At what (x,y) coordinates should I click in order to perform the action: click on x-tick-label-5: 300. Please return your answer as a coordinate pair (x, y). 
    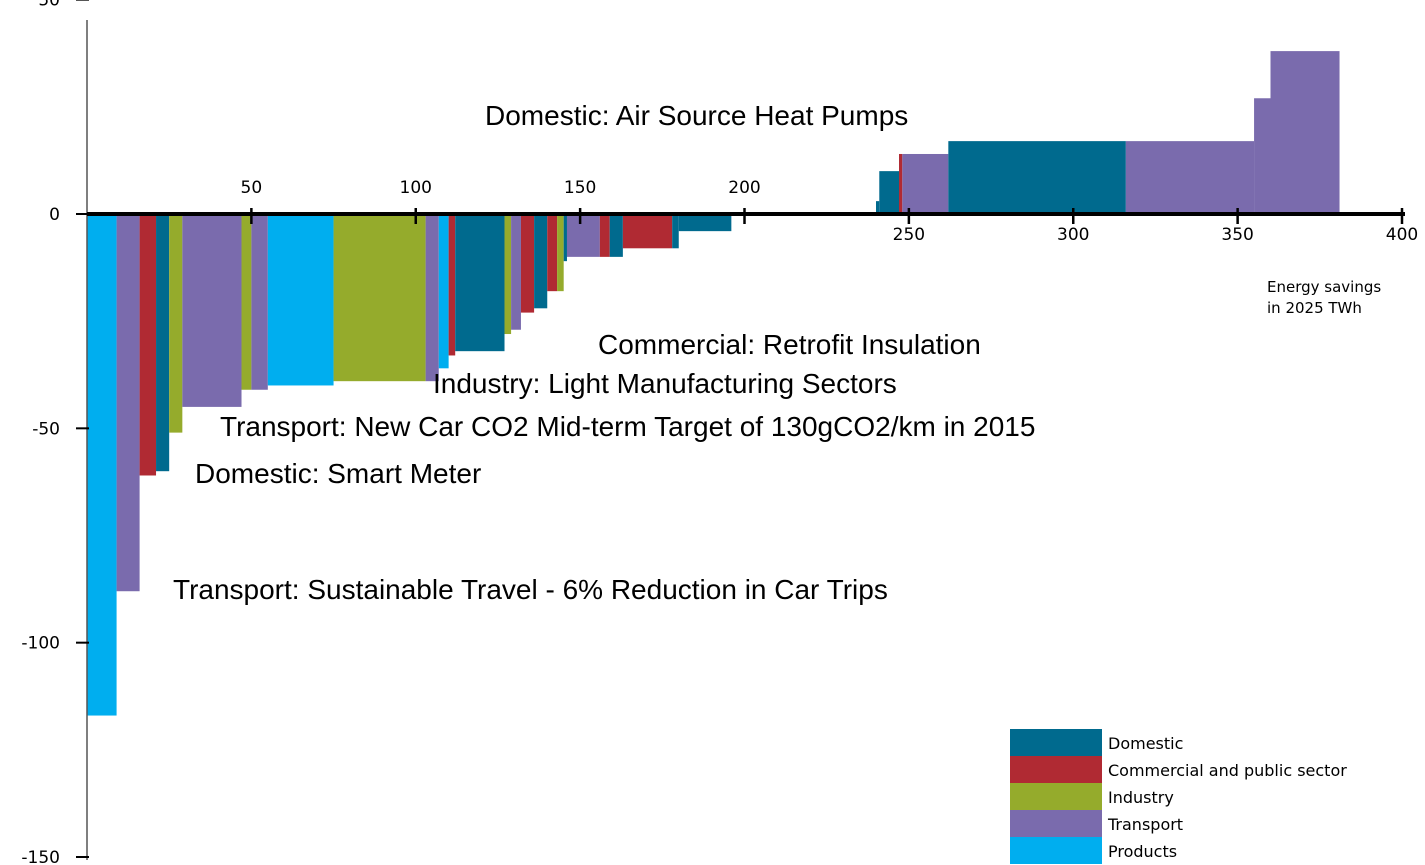
    Looking at the image, I should click on (1073, 235).